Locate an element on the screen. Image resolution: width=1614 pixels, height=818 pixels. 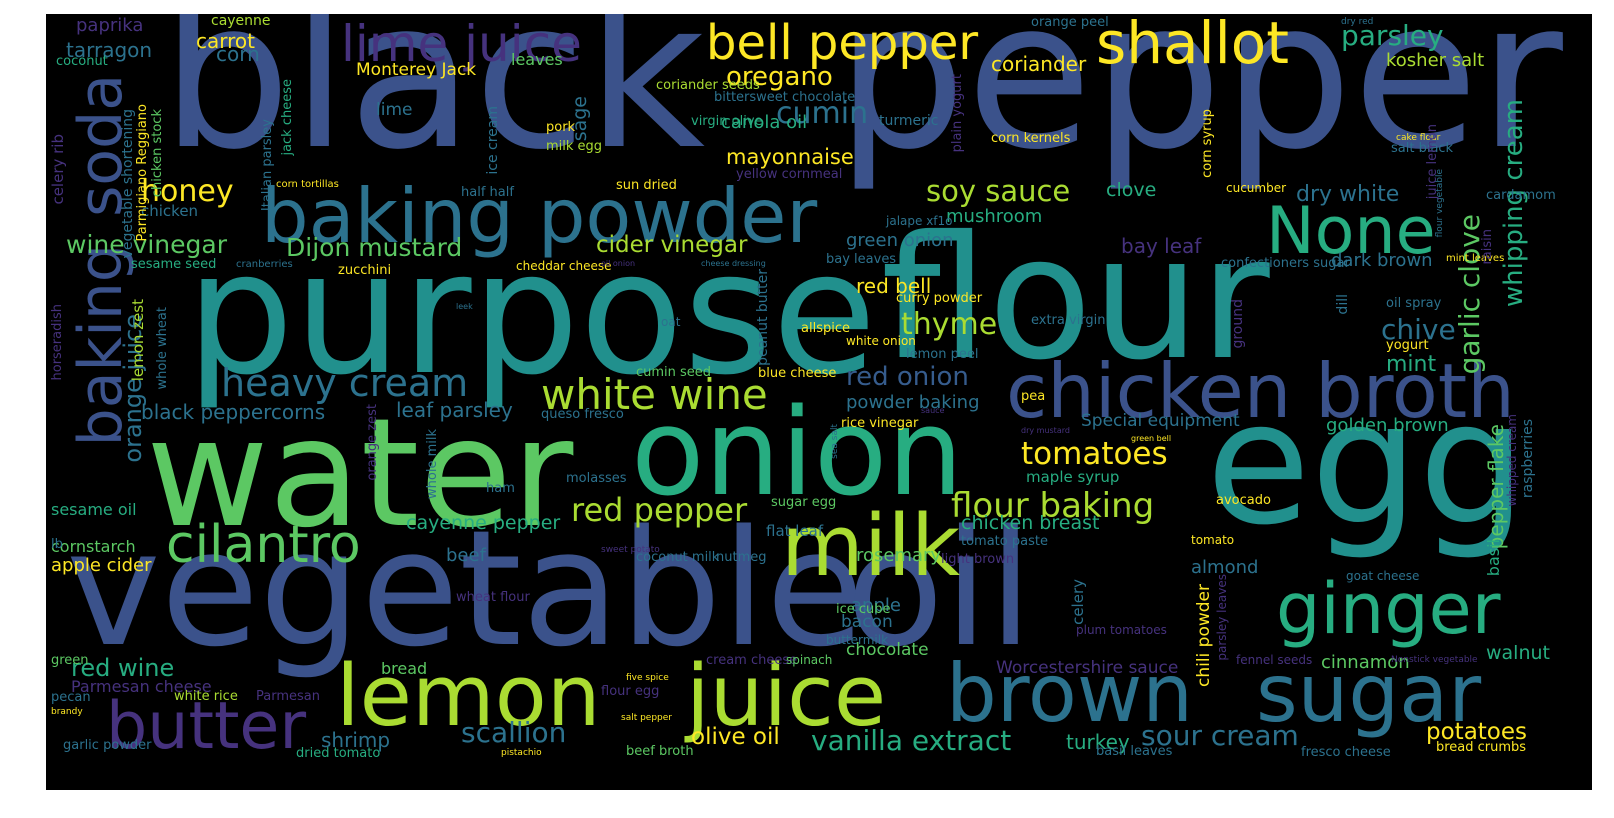
word-cloud-word: bell pepper is located at coordinates (842, 43).